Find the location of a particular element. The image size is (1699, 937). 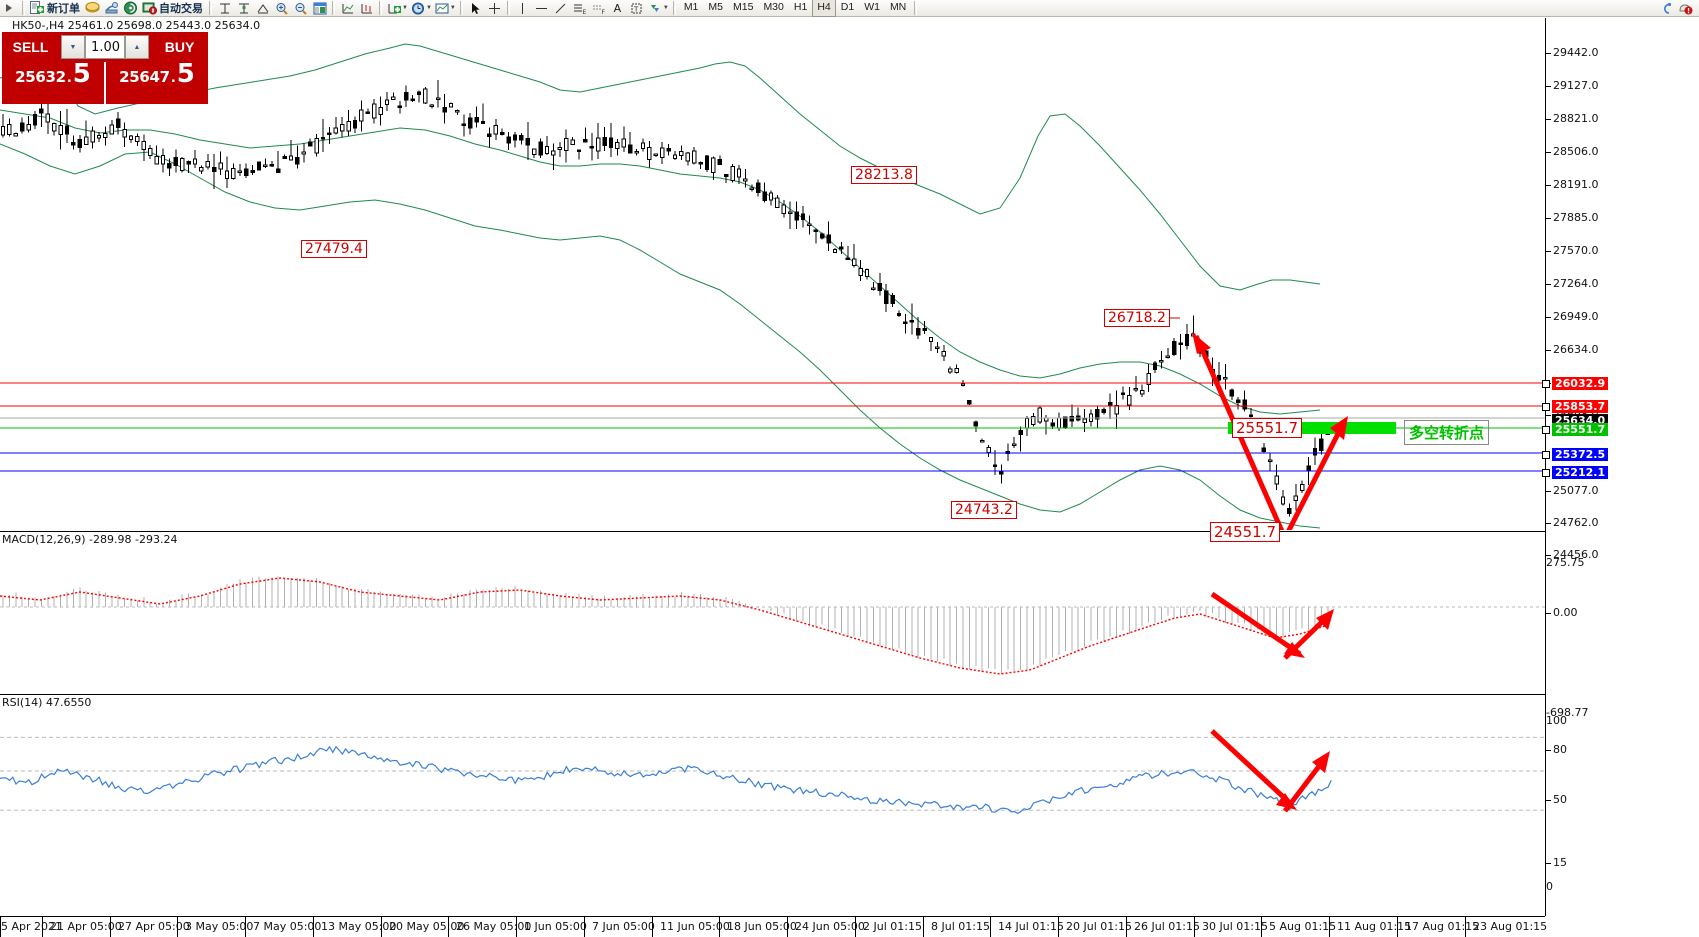

time-label: 5 Aug 01:15 is located at coordinates (1303, 926).